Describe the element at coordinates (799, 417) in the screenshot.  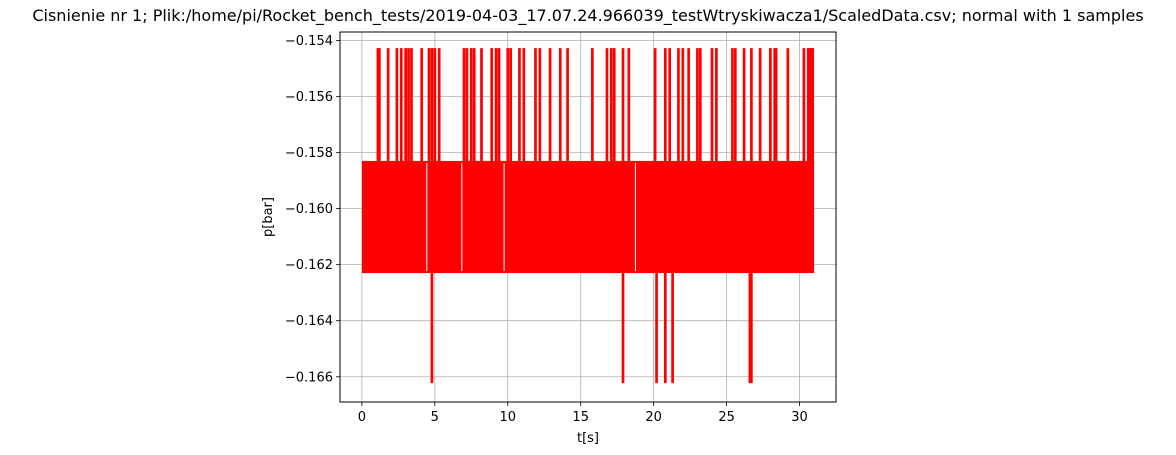
I see `x-tick-label: 30` at that location.